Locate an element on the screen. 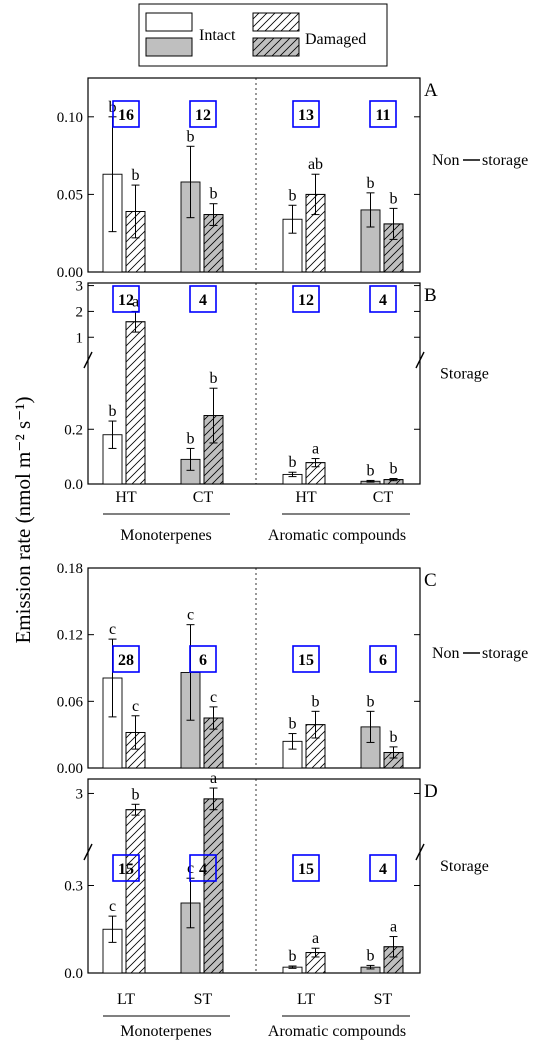 This screenshot has width=550, height=1046. x-cat-top-3: HT is located at coordinates (306, 497).